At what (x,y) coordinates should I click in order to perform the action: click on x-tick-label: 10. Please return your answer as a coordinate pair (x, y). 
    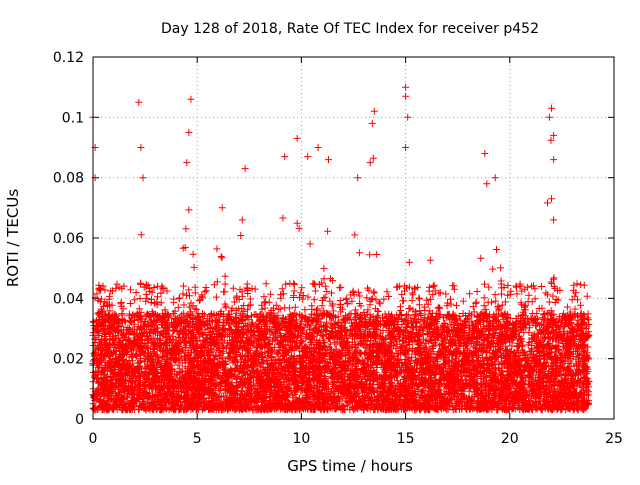
    Looking at the image, I should click on (301, 439).